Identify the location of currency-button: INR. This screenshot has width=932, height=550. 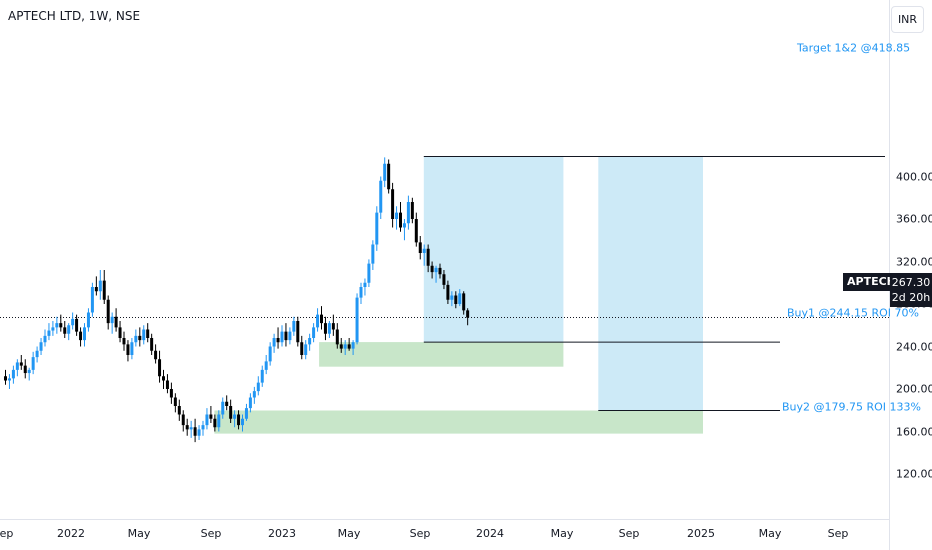
(907, 19).